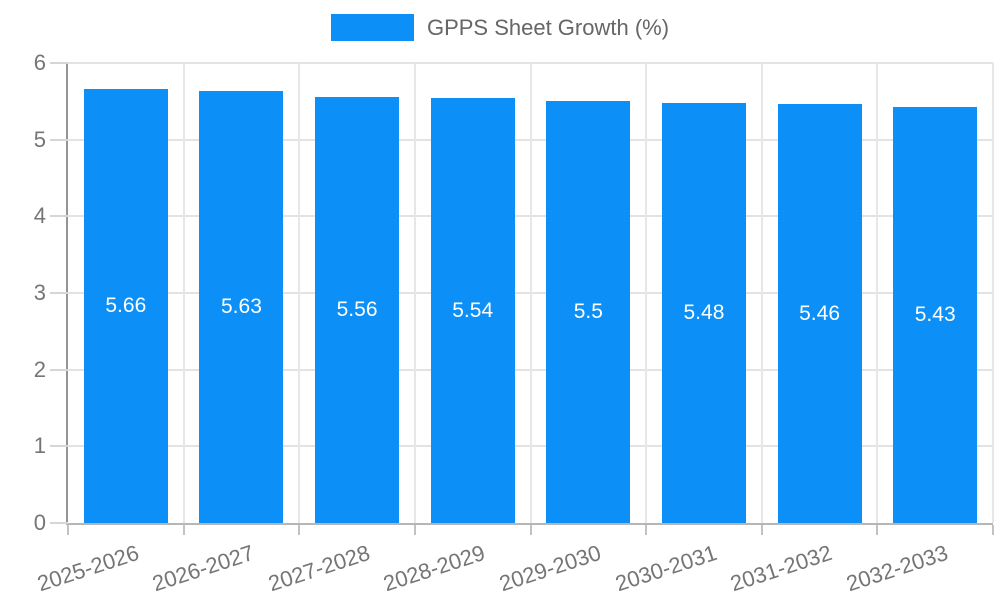 This screenshot has width=1000, height=600. What do you see at coordinates (39, 369) in the screenshot?
I see `y-axis-tick-label: 2` at bounding box center [39, 369].